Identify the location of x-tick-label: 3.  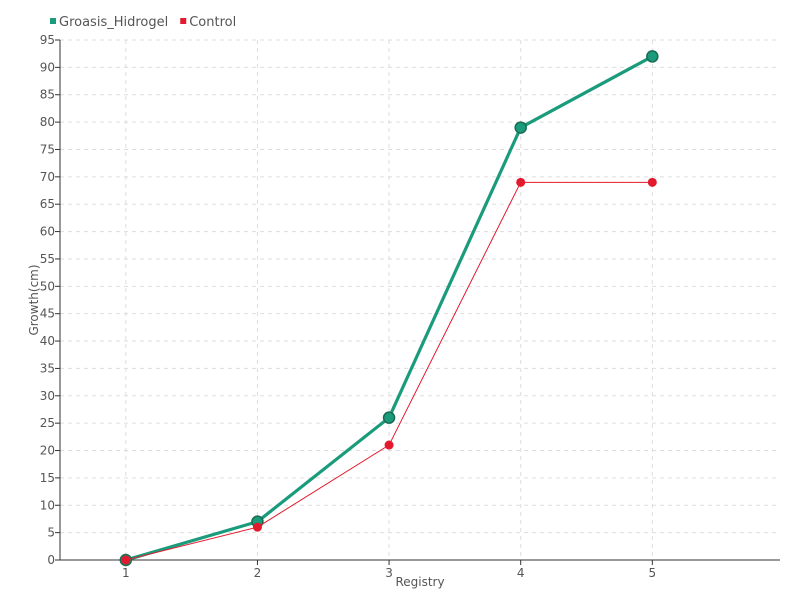
(389, 573).